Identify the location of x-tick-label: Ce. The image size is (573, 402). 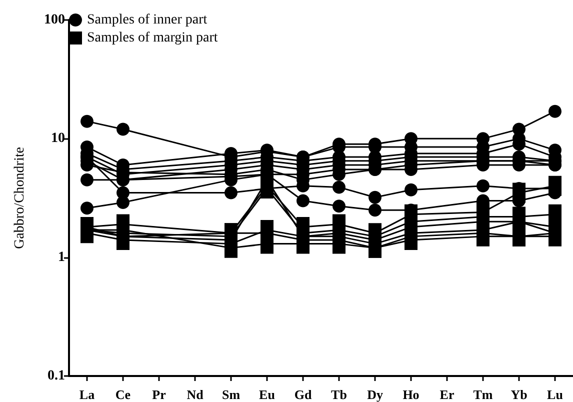
(123, 394).